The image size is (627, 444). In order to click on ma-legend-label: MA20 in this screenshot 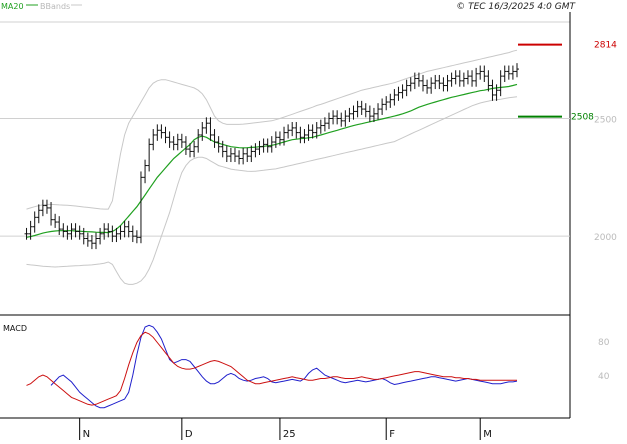, I will do `click(12, 6)`.